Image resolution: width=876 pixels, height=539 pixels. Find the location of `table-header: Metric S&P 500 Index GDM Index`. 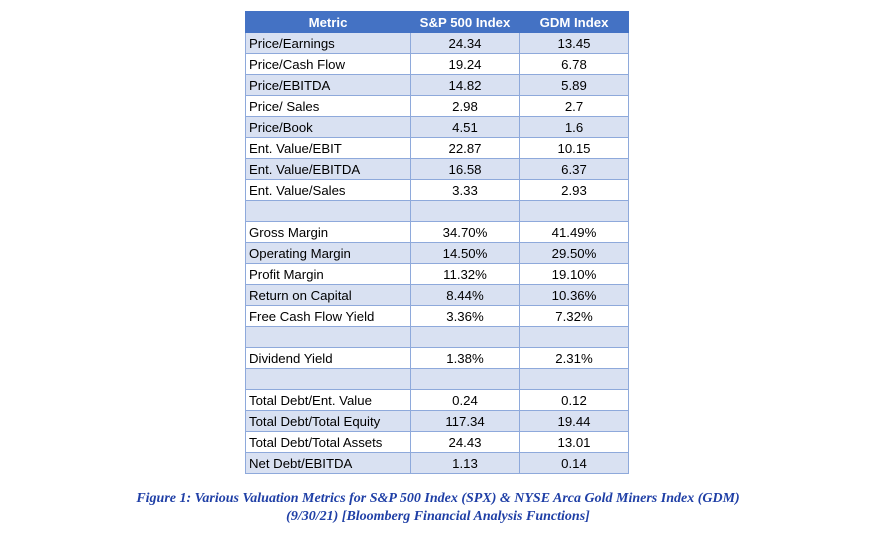

table-header: Metric S&P 500 Index GDM Index is located at coordinates (437, 22).